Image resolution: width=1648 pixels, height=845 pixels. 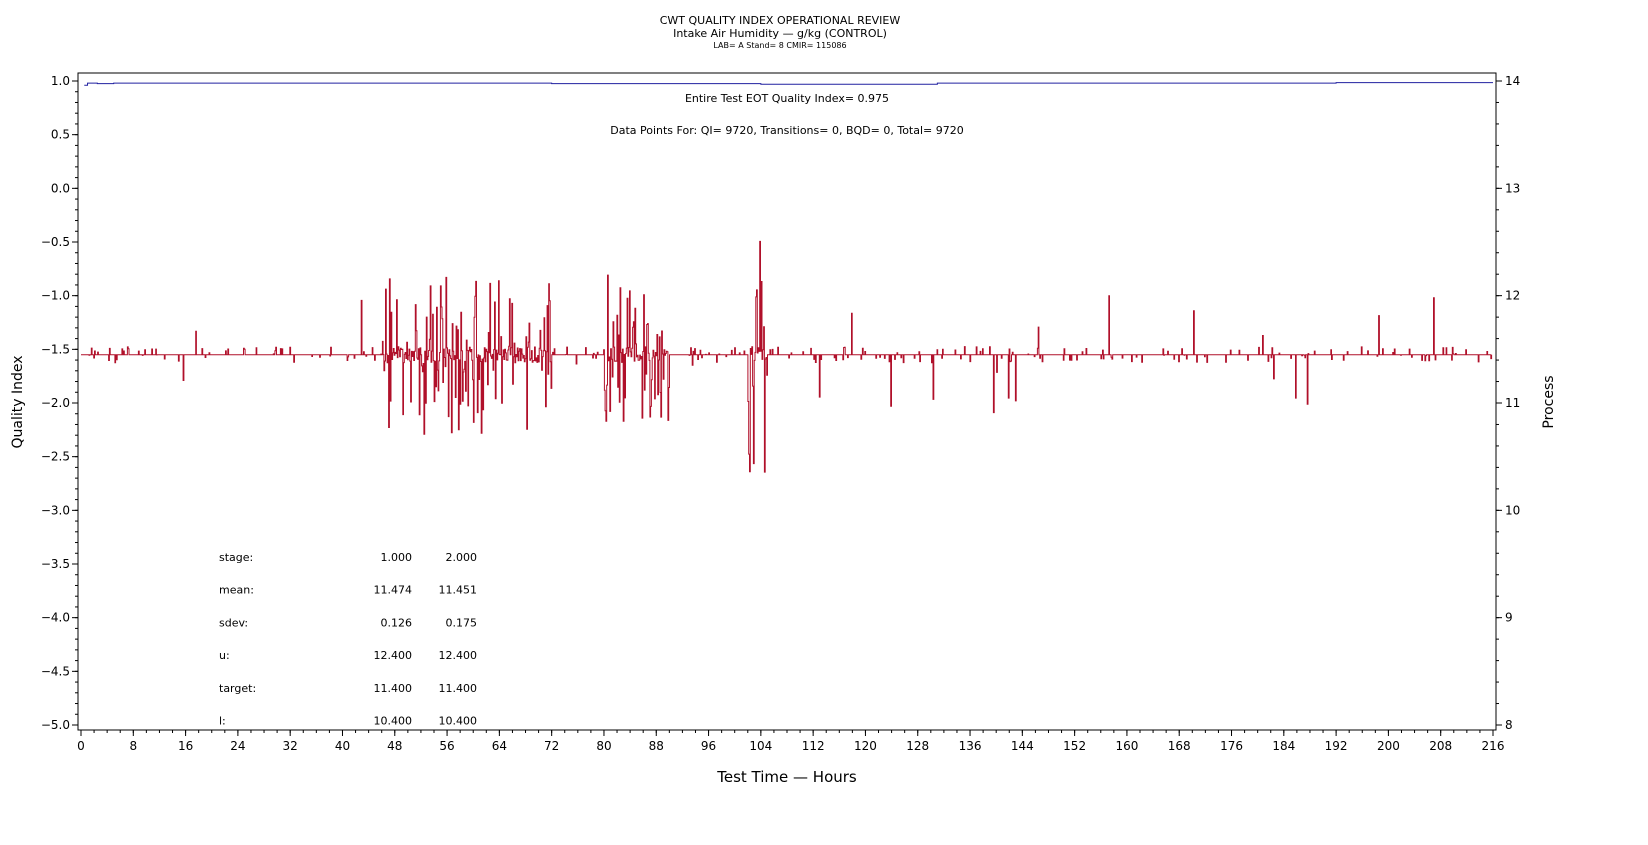 I want to click on y-axis-label: Quality Index, so click(x=18, y=401).